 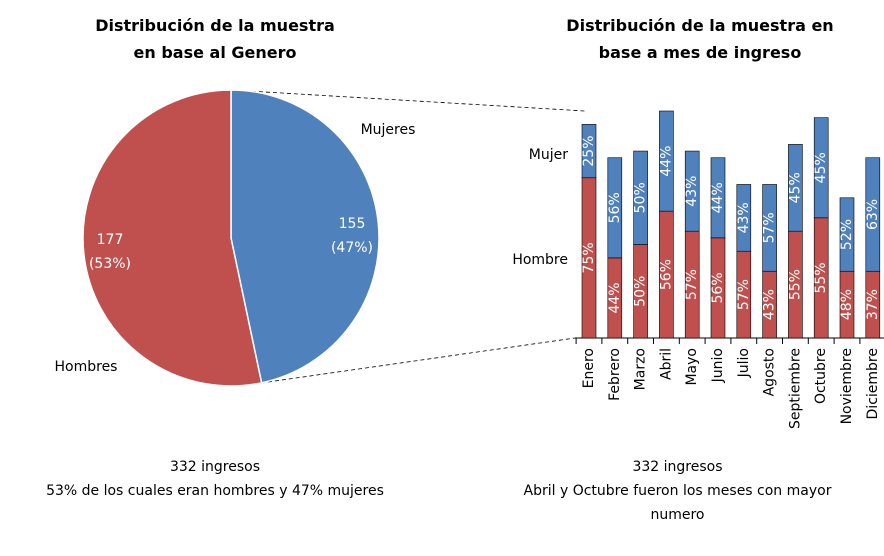 I want to click on x-tick-label: Marzo, so click(x=641, y=369).